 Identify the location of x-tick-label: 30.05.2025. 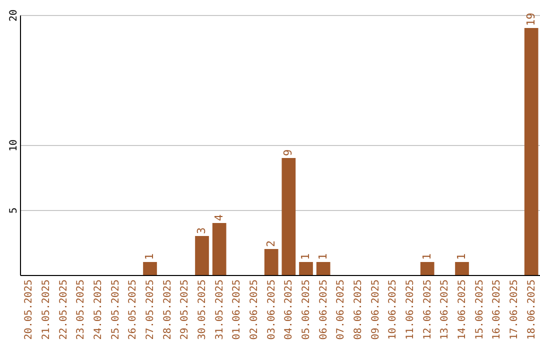
(202, 310).